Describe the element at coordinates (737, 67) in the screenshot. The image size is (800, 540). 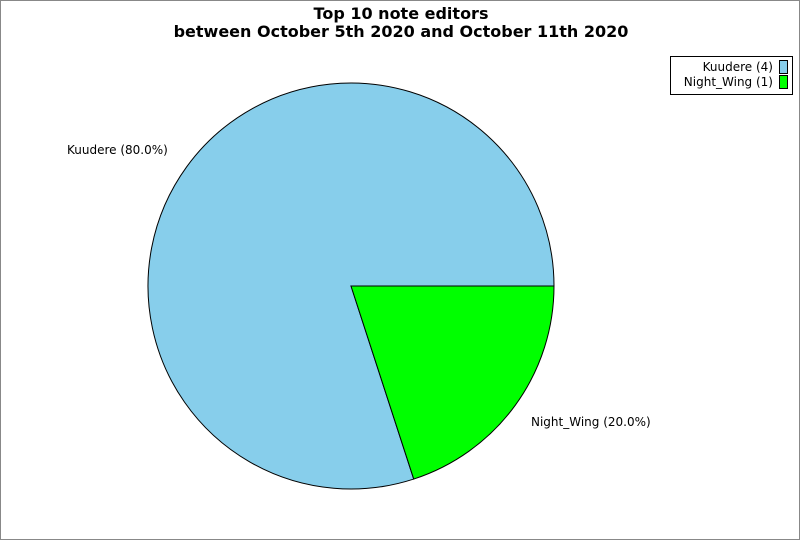
I see `legend-label: Kuudere (4)` at that location.